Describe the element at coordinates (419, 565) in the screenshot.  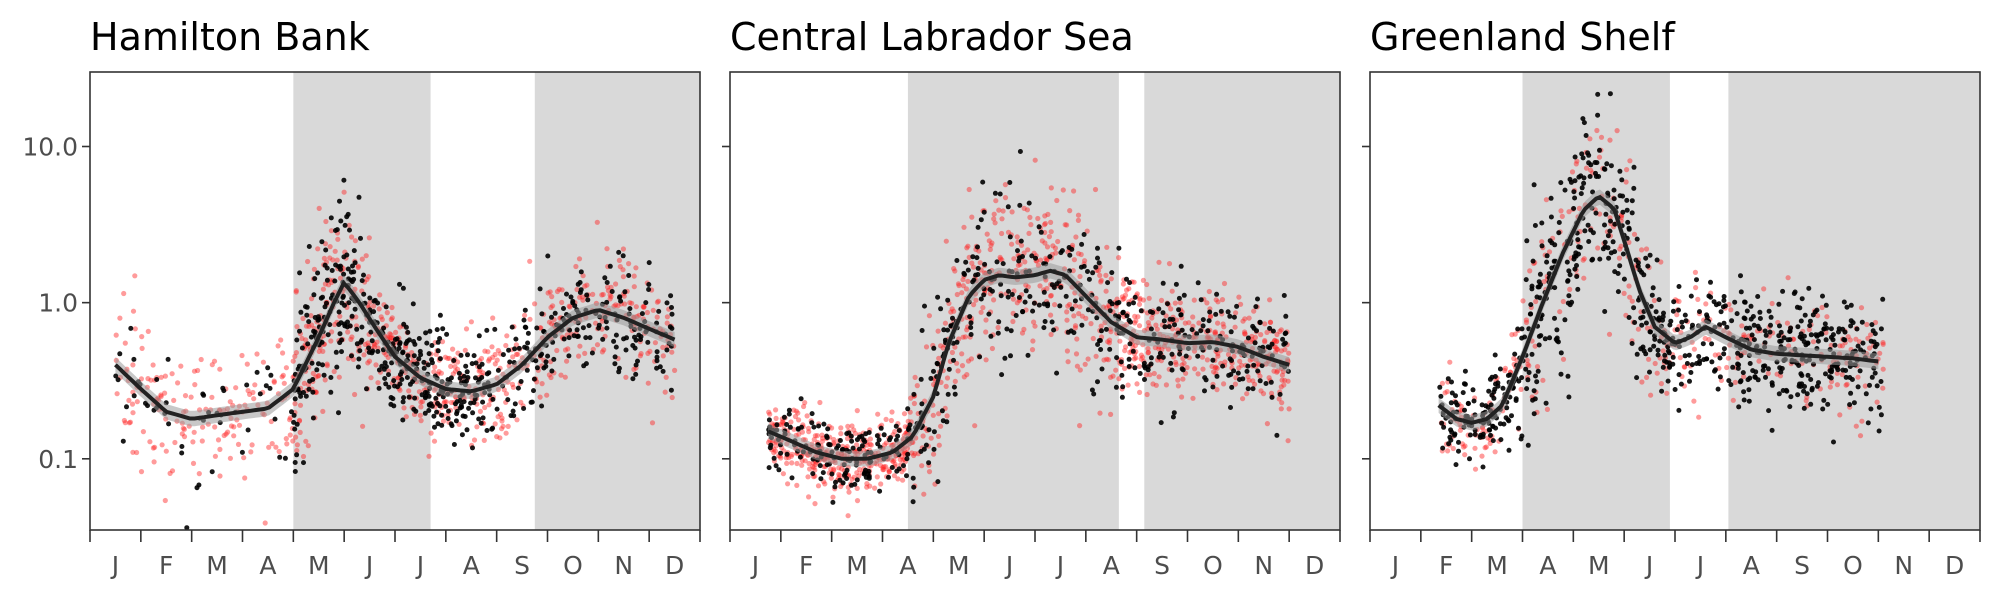
I see `x-tick-label: J` at that location.